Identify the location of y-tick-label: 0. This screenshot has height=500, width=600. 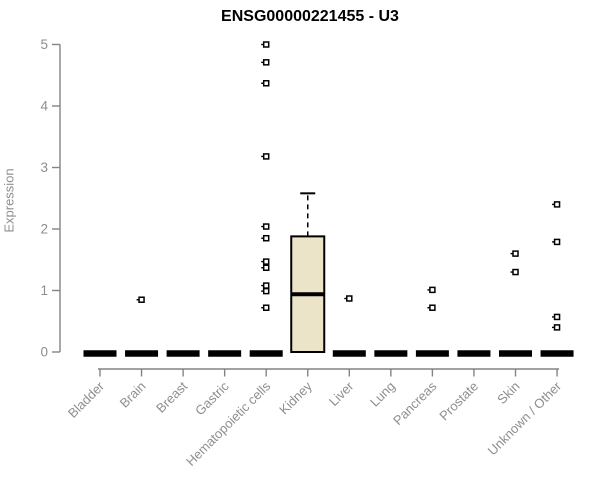
(44, 352).